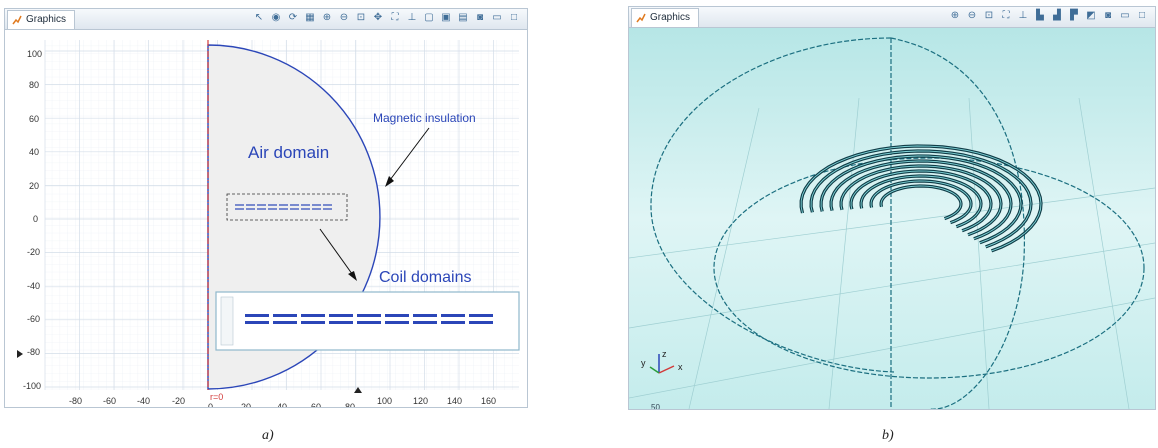 The height and width of the screenshot is (448, 1158). I want to click on x-tick: -20, so click(178, 401).